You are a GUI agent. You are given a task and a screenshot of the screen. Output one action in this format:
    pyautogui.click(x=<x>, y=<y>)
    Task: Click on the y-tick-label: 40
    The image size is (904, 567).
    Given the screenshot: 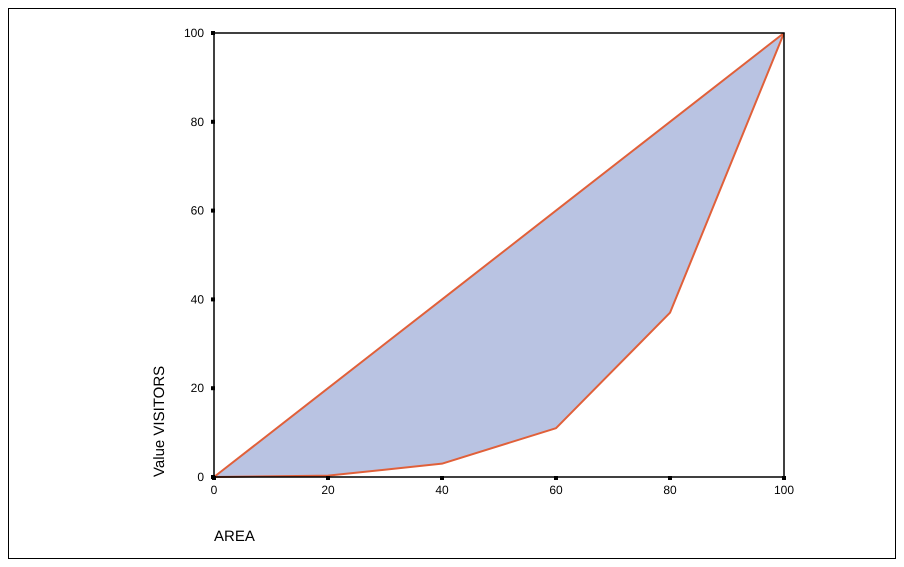 What is the action you would take?
    pyautogui.click(x=197, y=299)
    